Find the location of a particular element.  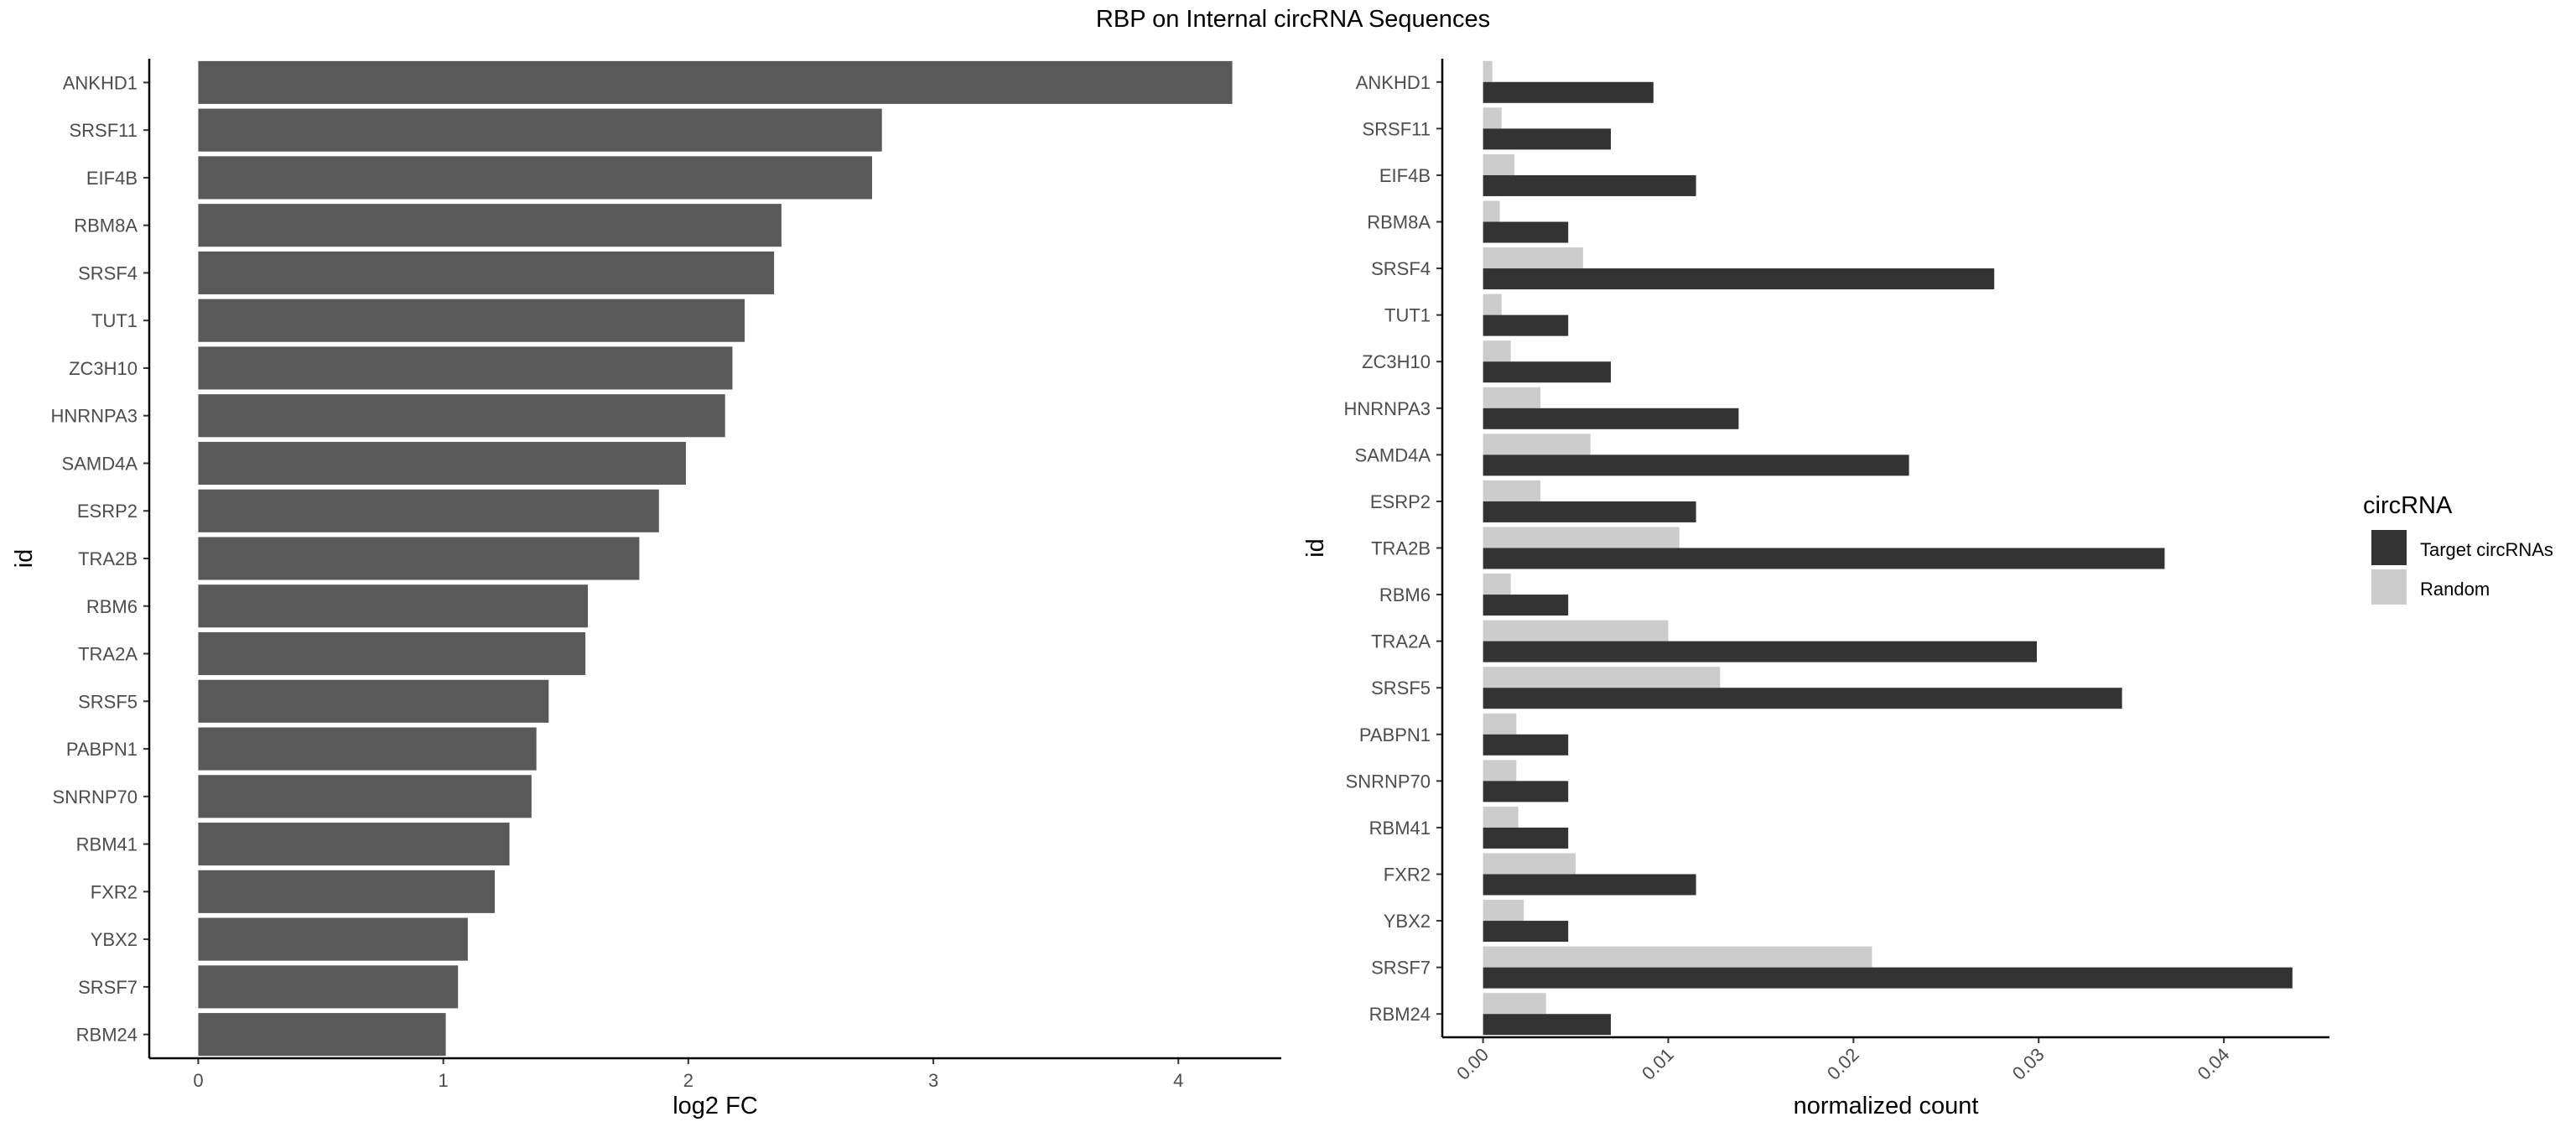

bar-random-hnrnpa3 is located at coordinates (1512, 397).